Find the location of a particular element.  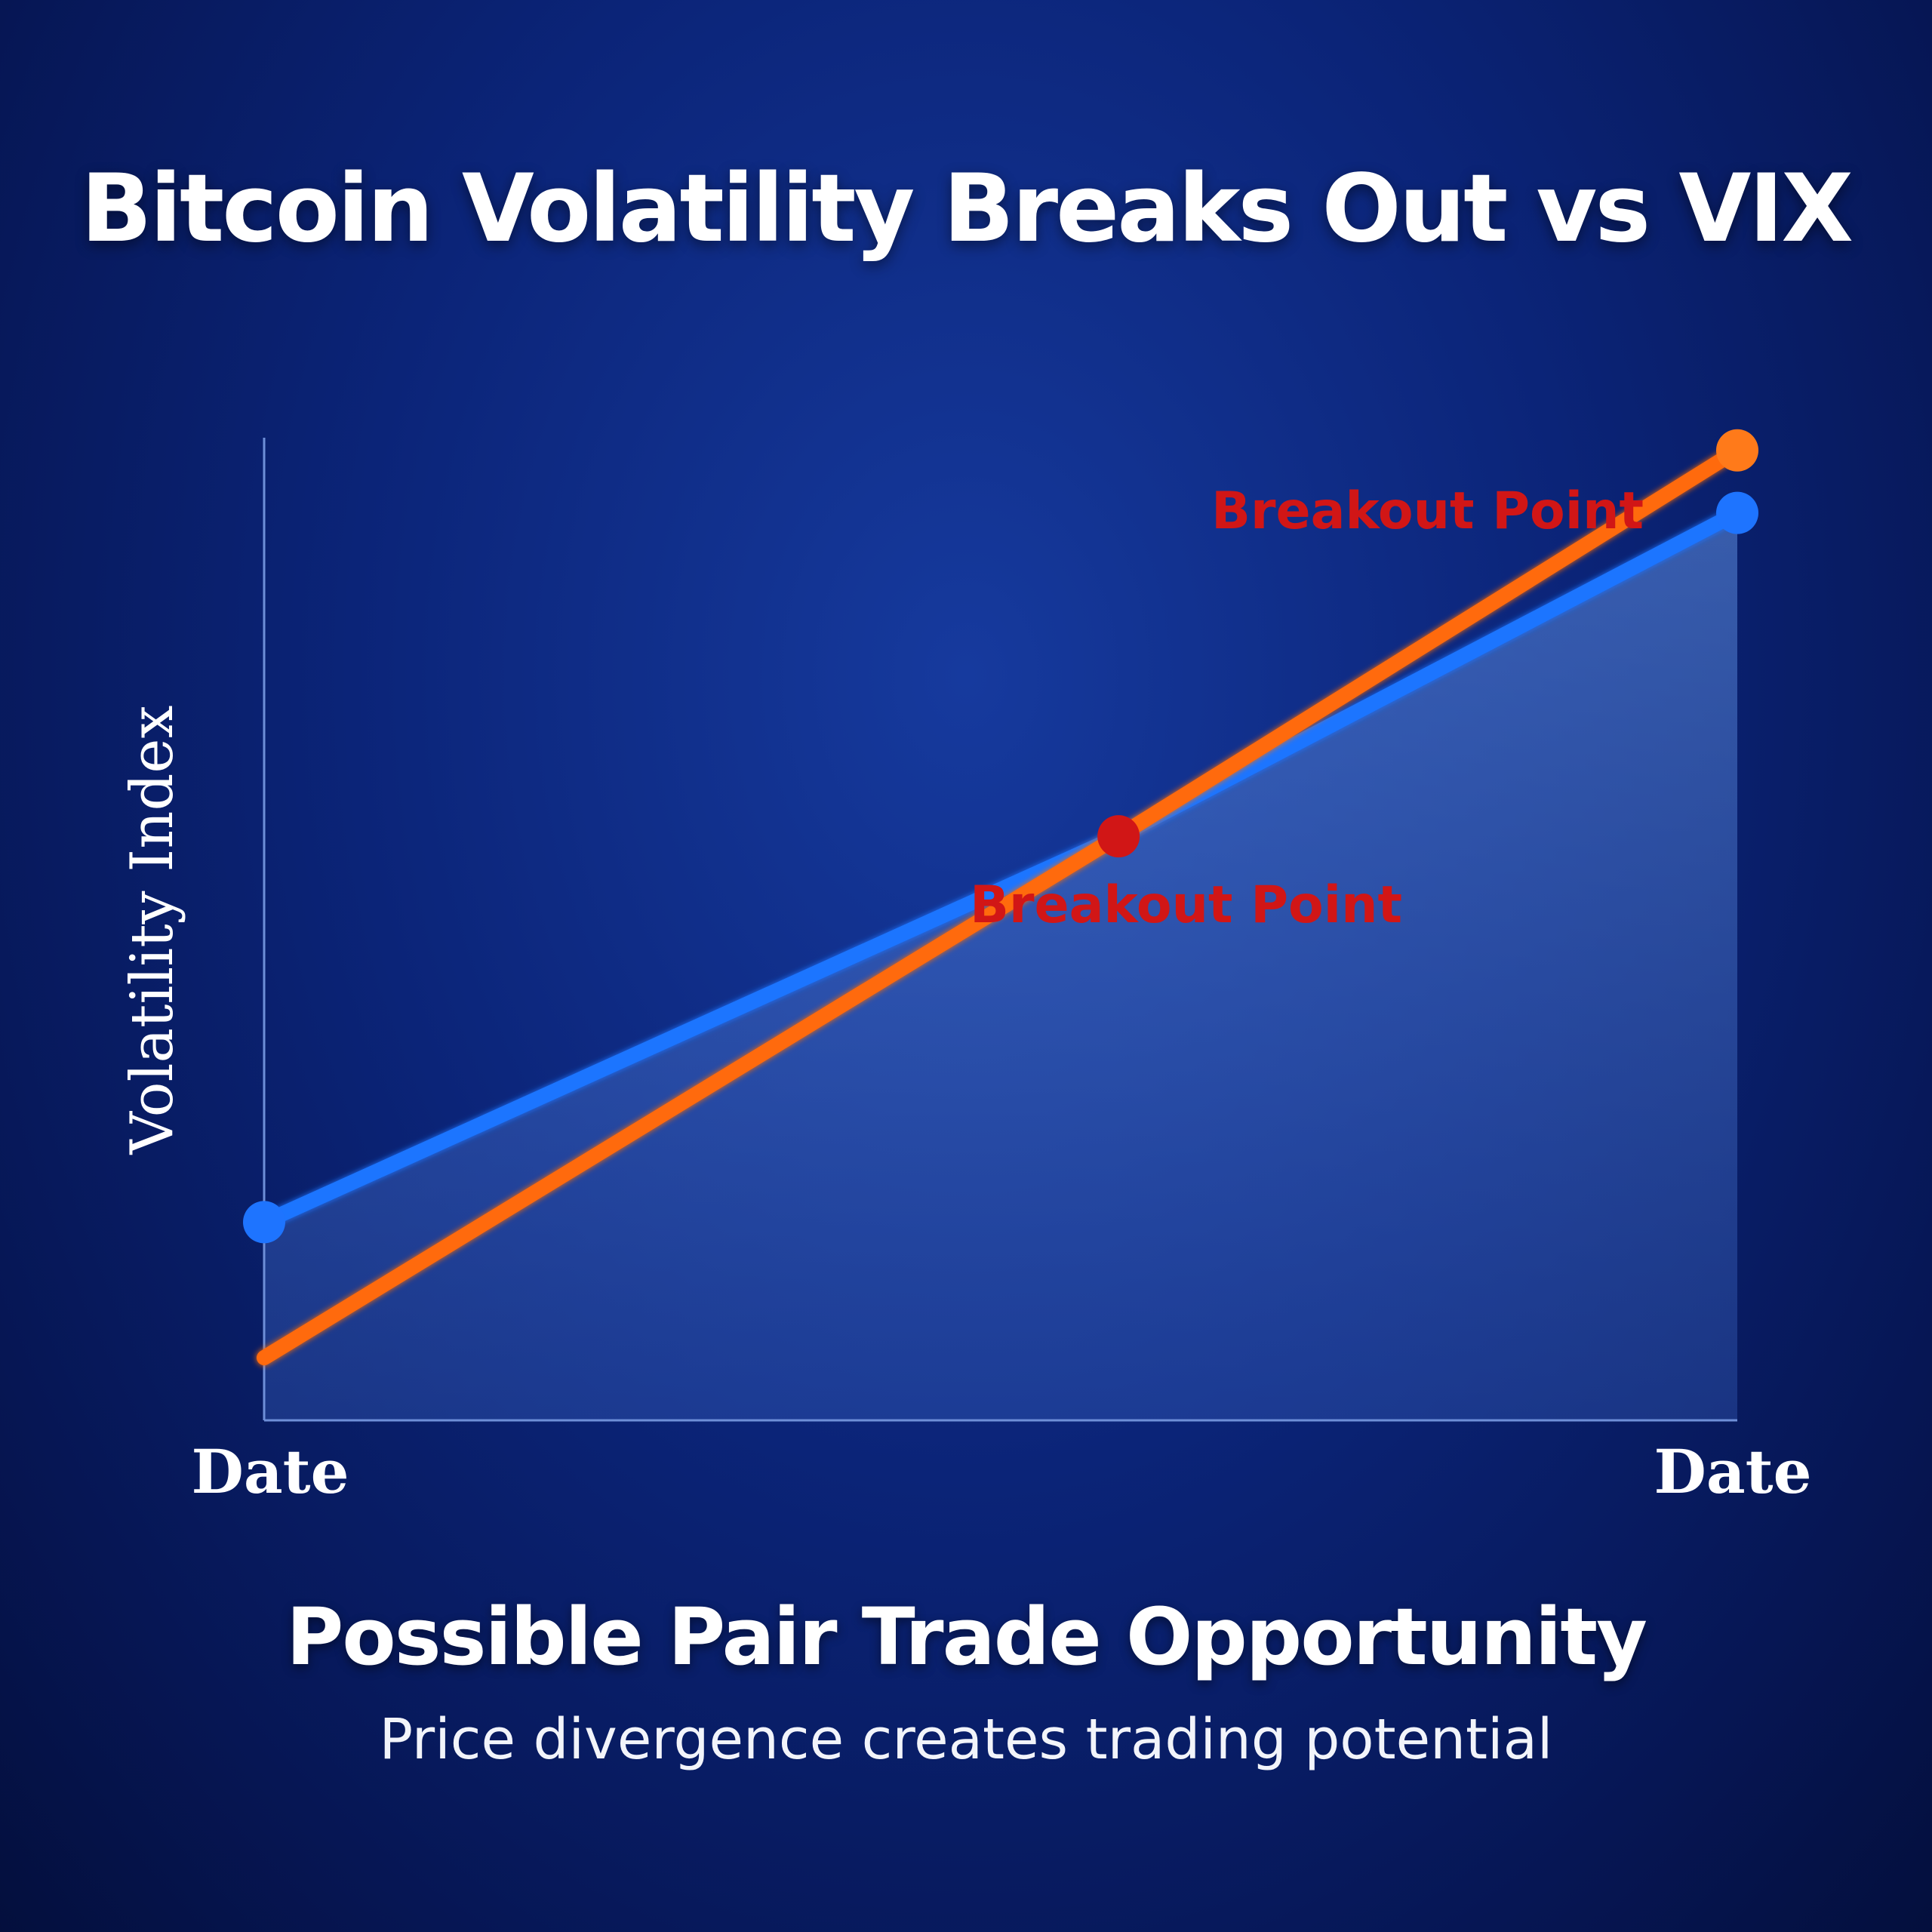

x-tick-label-start: Date is located at coordinates (270, 1471).